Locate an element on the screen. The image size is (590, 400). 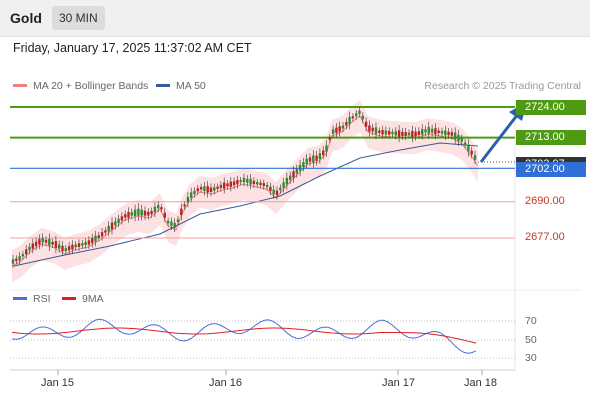
legend-ma50-label: MA 50 is located at coordinates (191, 86).